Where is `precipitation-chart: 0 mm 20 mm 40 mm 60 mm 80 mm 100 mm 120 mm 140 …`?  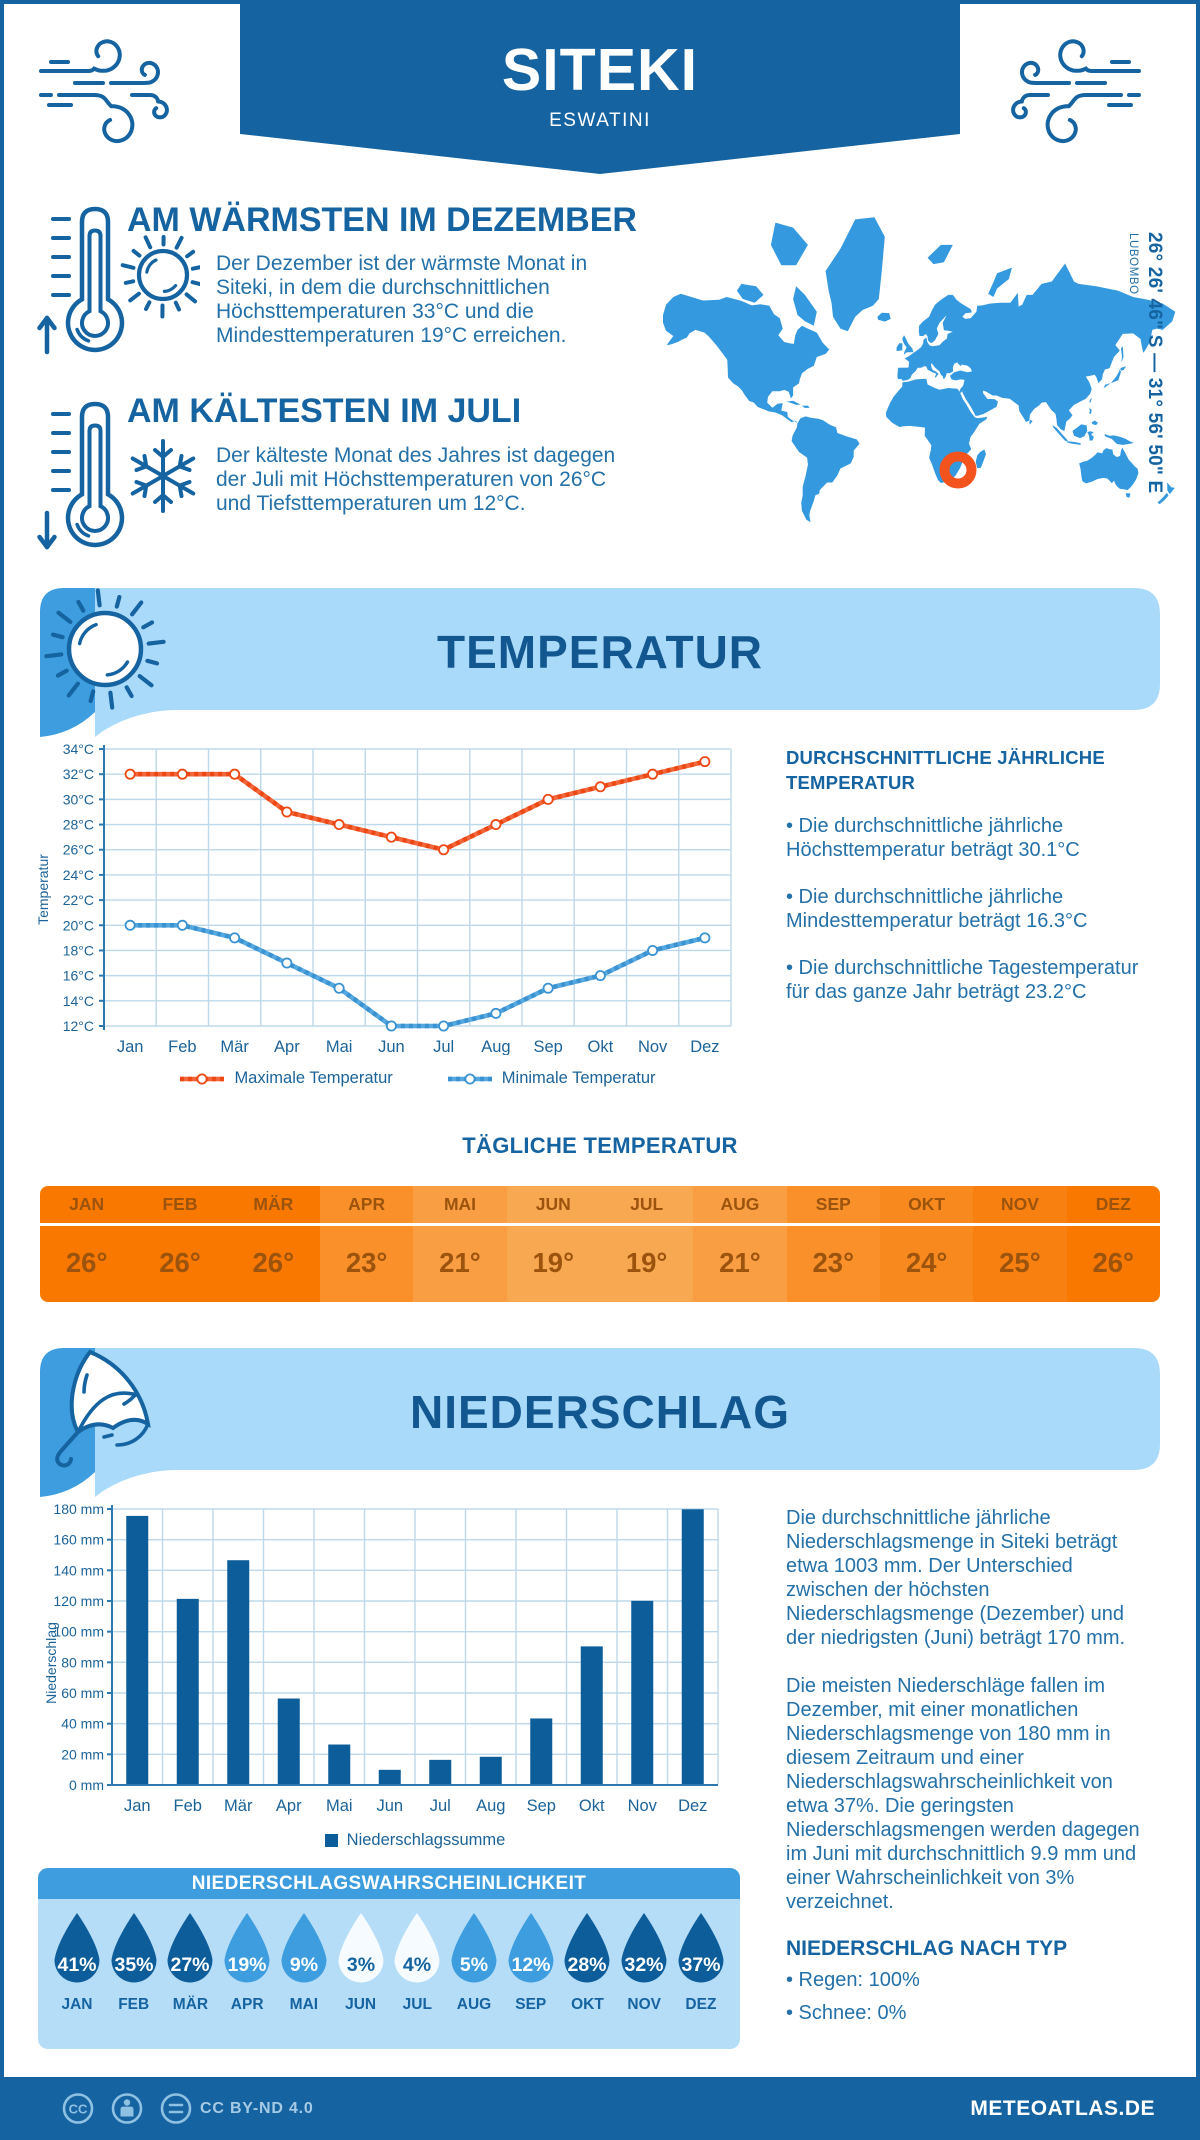 precipitation-chart: 0 mm 20 mm 40 mm 60 mm 80 mm 100 mm 120 mm 140 … is located at coordinates (381, 1658).